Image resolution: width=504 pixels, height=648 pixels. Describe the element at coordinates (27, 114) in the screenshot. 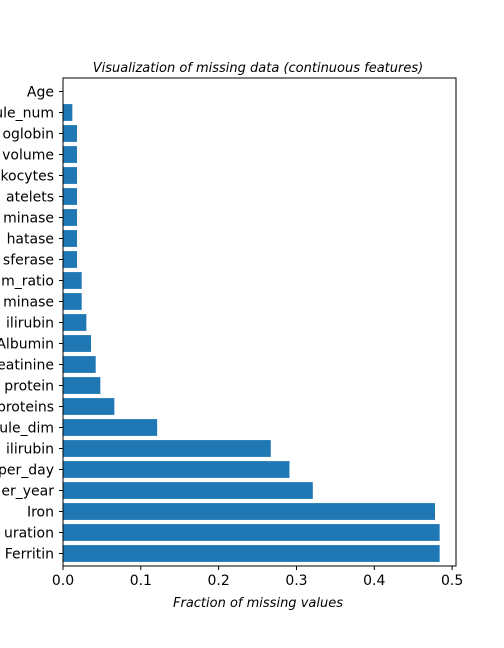

I see `y-tick-label: ule_num` at that location.